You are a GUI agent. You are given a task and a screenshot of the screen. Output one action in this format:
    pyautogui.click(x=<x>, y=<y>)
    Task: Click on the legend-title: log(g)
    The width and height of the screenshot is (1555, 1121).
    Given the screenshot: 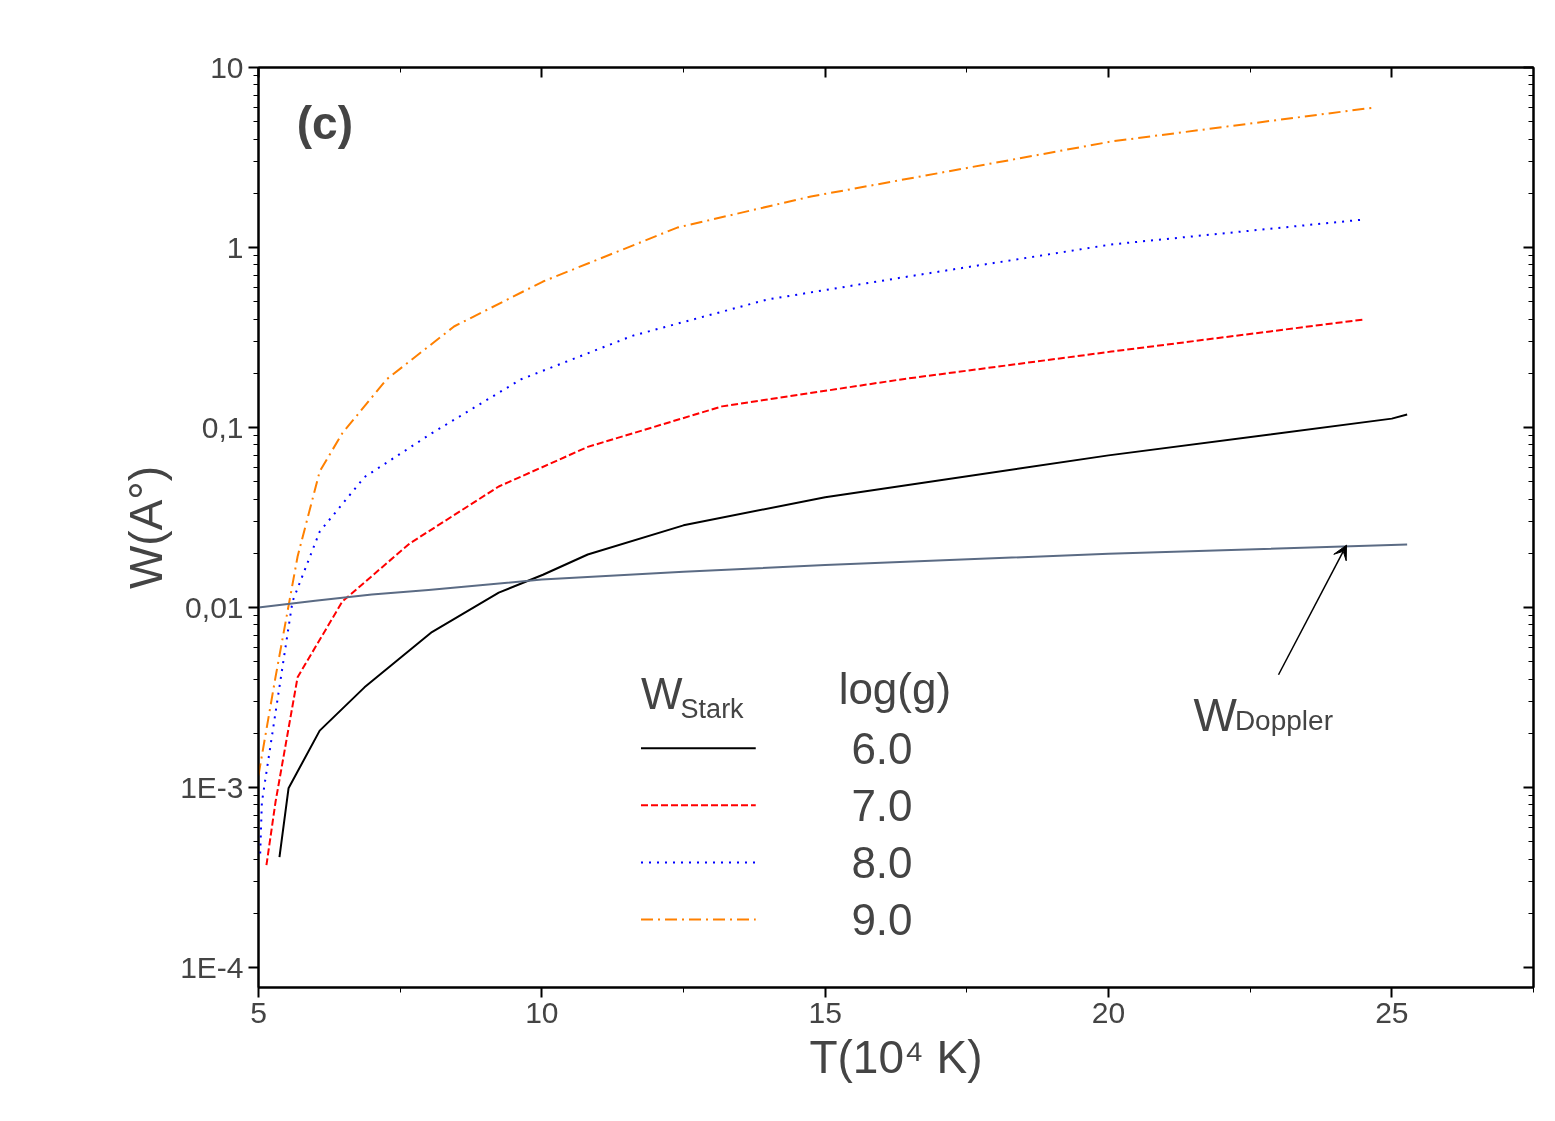 What is the action you would take?
    pyautogui.click(x=895, y=688)
    